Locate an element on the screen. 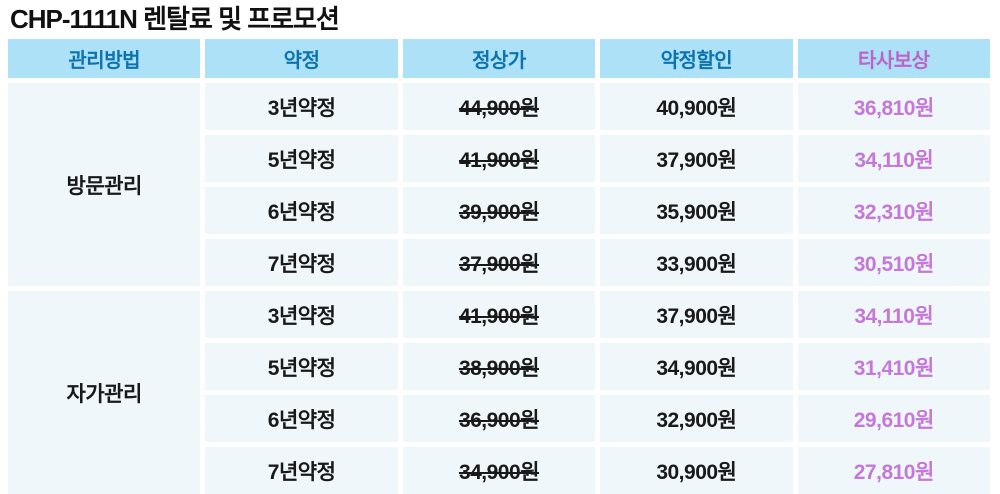  header-term: 약정 is located at coordinates (301, 58).